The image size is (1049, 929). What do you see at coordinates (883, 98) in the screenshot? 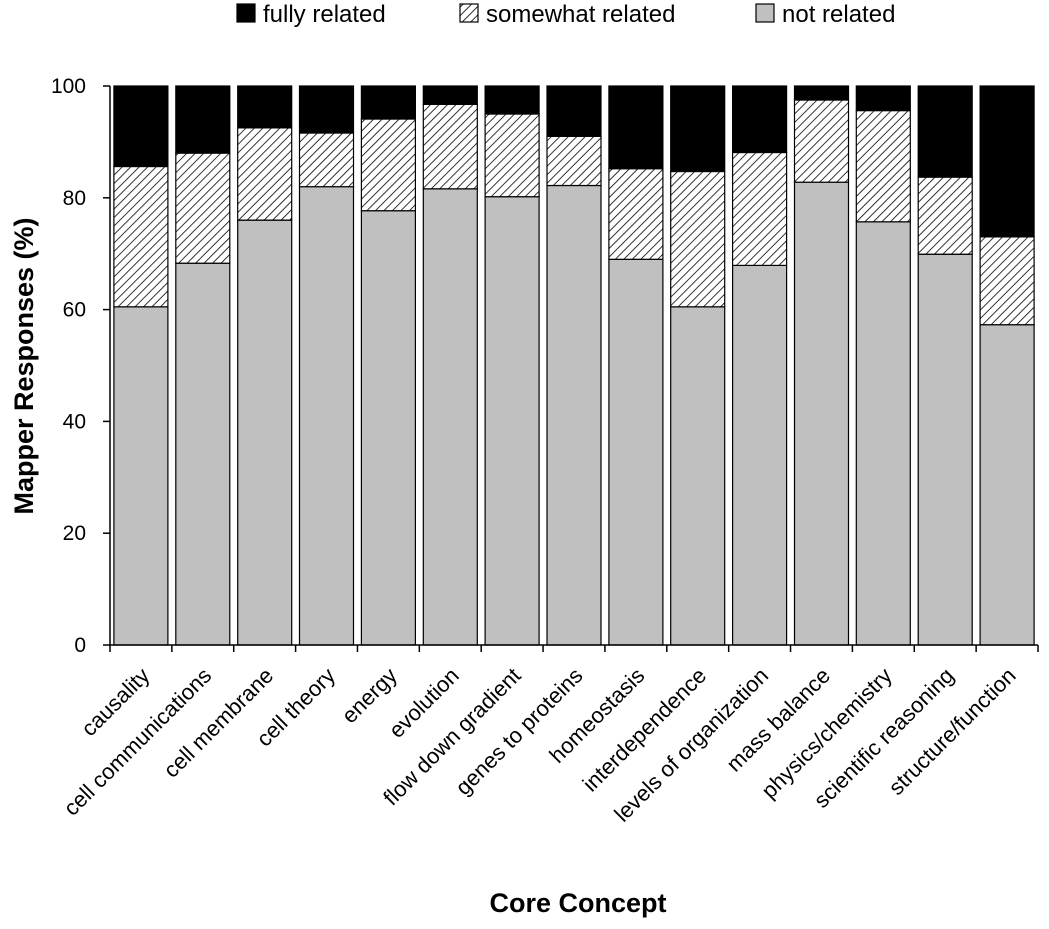
I see `bar-physics-chemistry-fully-related` at bounding box center [883, 98].